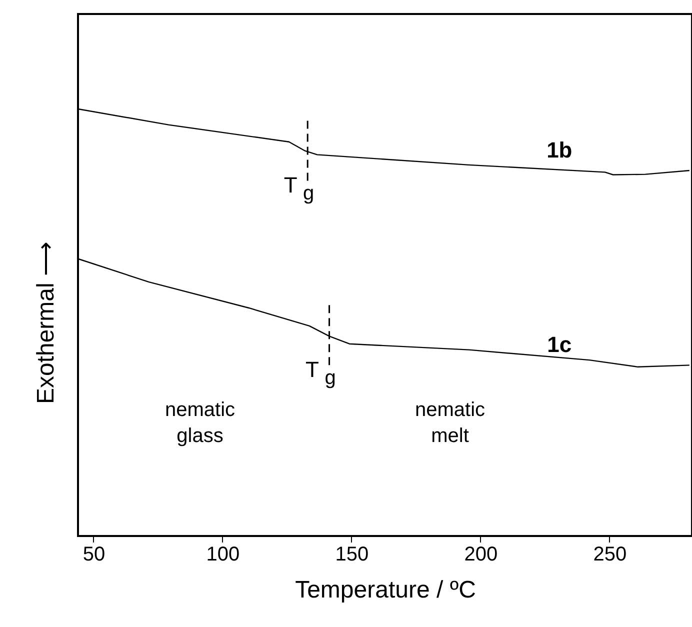 The image size is (692, 627). What do you see at coordinates (94, 555) in the screenshot?
I see `x-tick-label: 50` at bounding box center [94, 555].